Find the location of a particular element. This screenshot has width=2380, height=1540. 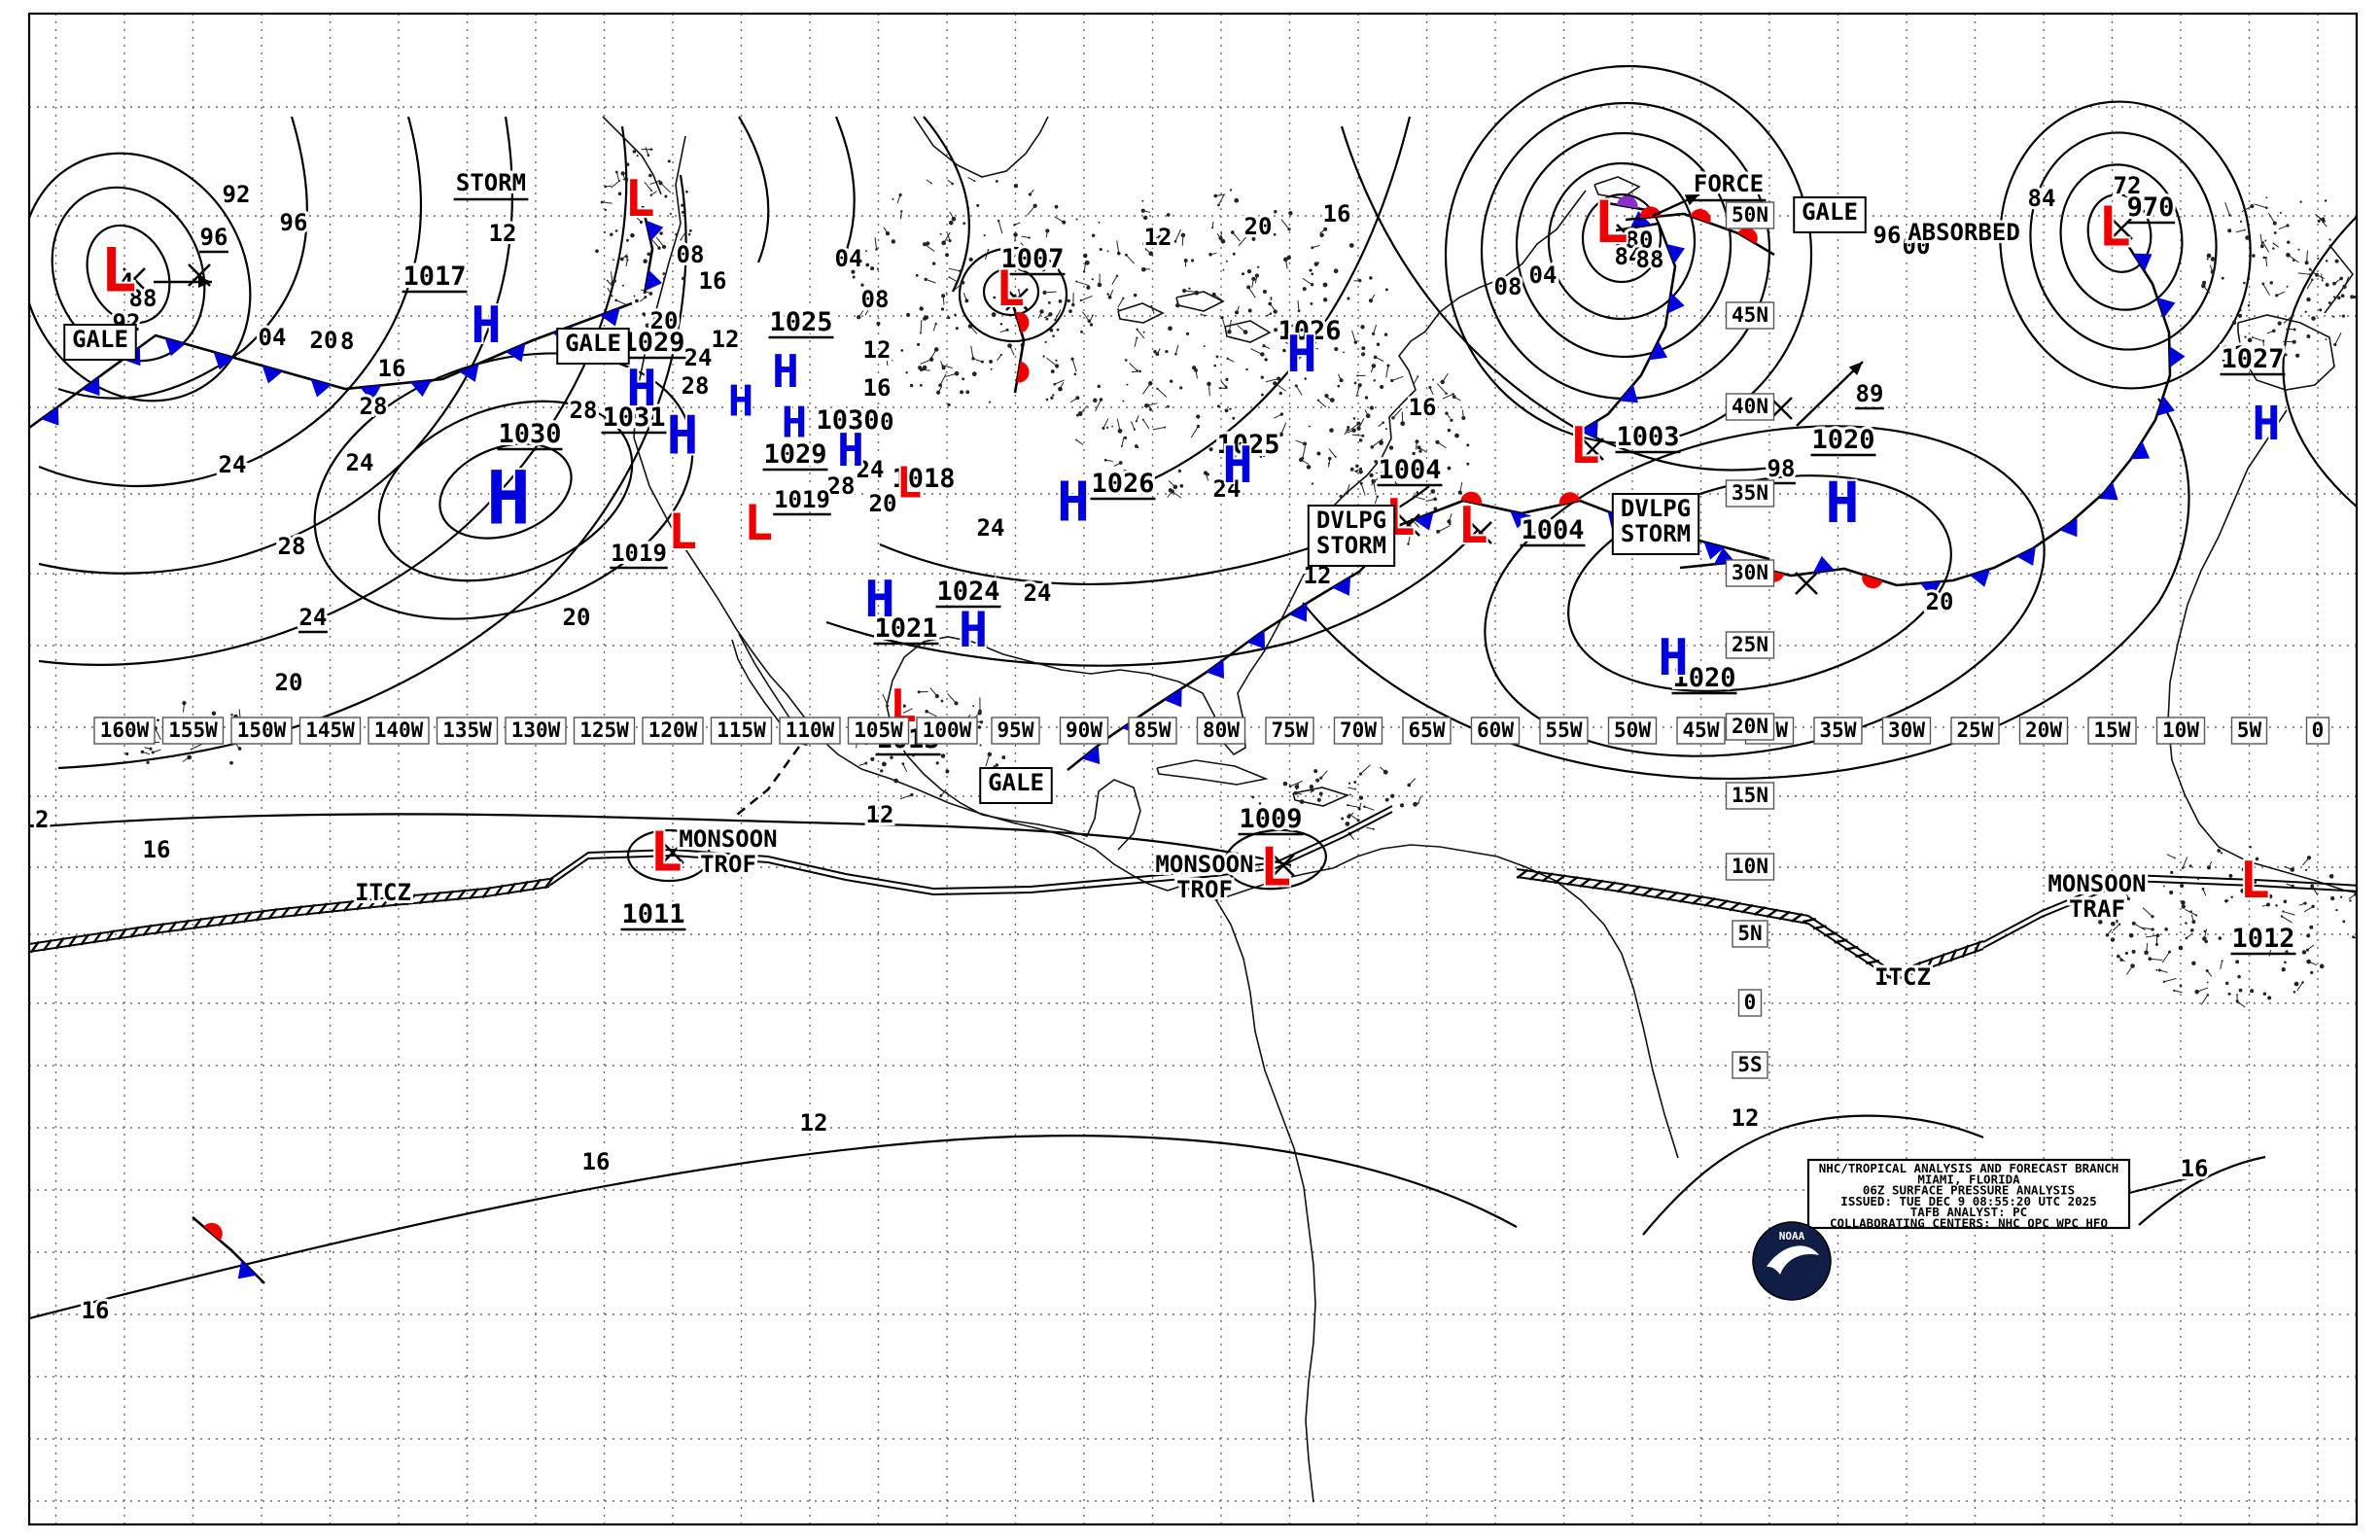

isobar-label: 1019 is located at coordinates (639, 553).